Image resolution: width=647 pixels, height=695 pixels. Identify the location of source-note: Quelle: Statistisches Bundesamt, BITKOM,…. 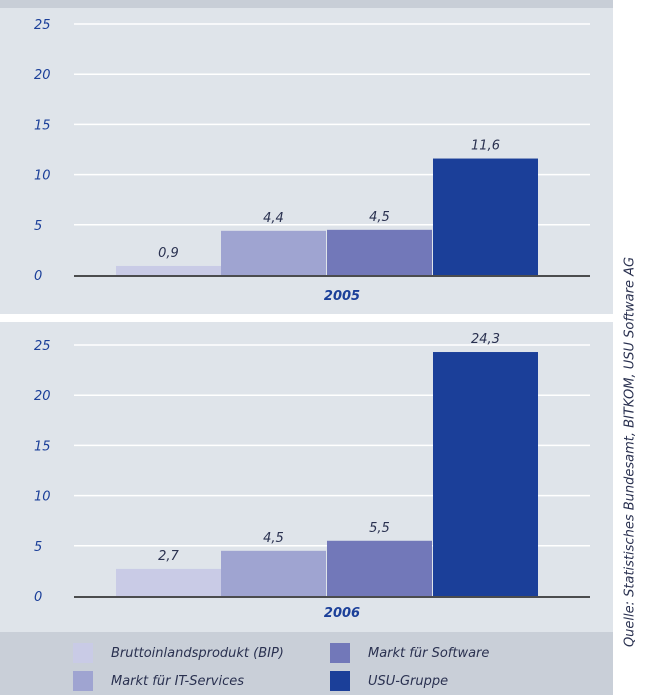
(630, 452).